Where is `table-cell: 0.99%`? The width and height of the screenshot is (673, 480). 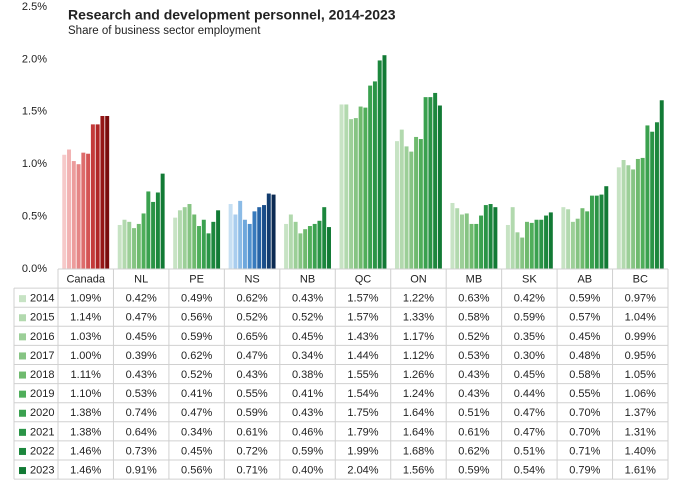 table-cell: 0.99% is located at coordinates (640, 337).